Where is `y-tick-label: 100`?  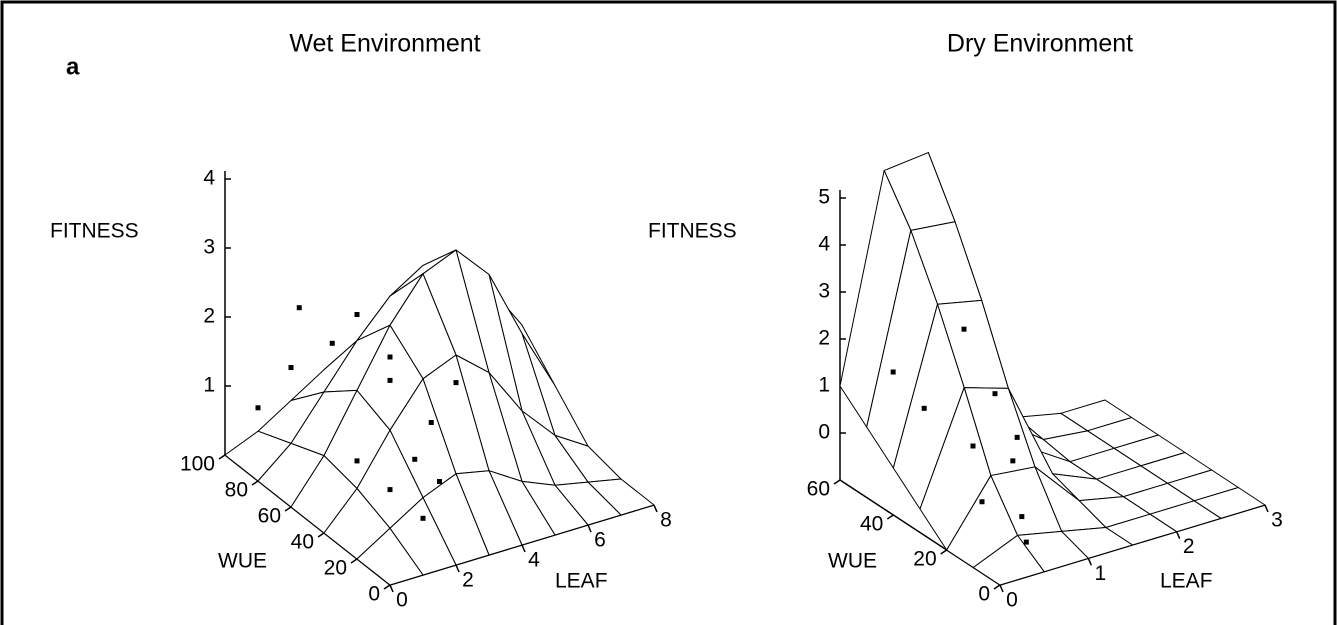 y-tick-label: 100 is located at coordinates (197, 464).